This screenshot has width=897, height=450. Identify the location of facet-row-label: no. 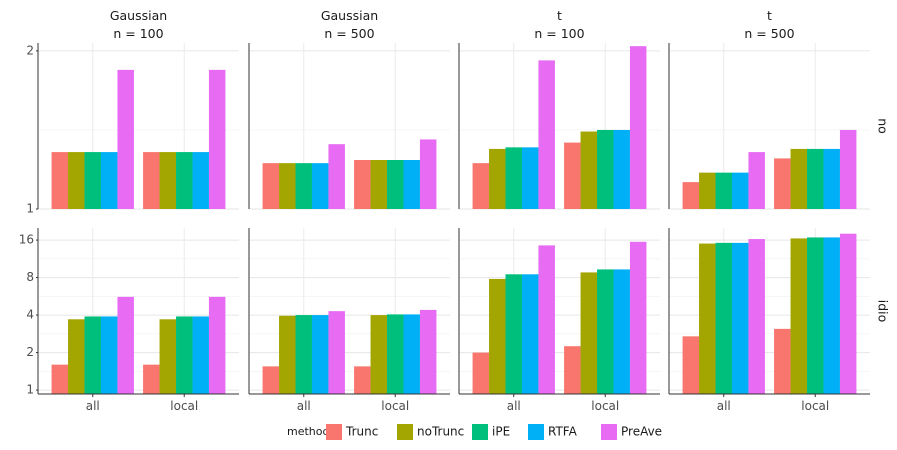
(883, 126).